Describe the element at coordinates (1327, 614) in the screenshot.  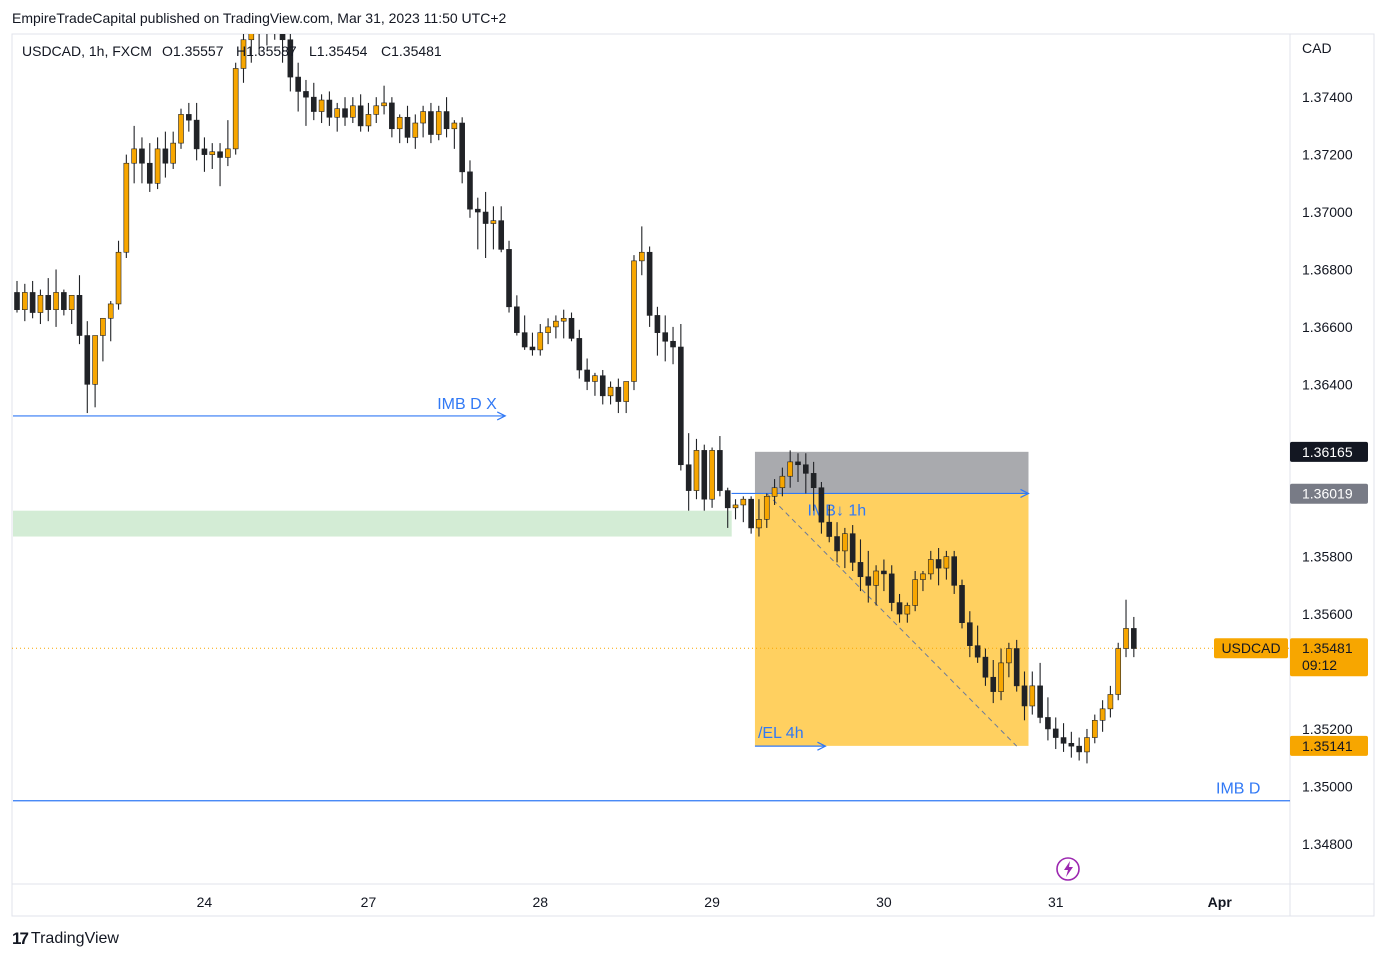
I see `y-tick-label: 1.35600` at that location.